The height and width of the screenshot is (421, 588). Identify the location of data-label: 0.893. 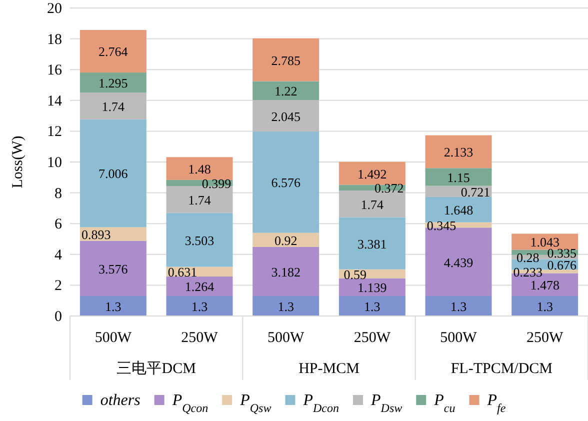
(96, 234).